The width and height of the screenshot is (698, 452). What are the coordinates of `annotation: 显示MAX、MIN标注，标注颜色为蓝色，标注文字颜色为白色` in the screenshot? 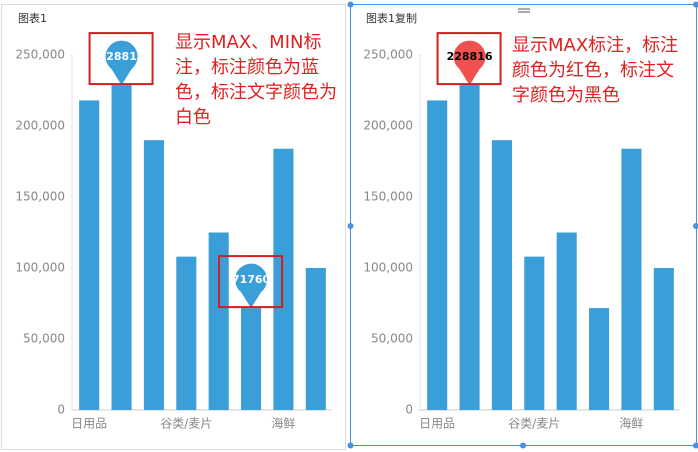 It's located at (256, 80).